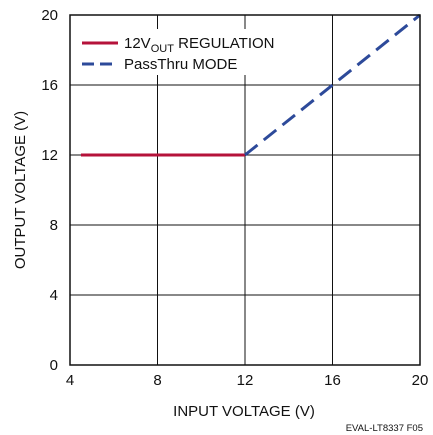 The width and height of the screenshot is (433, 435). Describe the element at coordinates (137, 43) in the screenshot. I see `legend-label-main: 12V` at that location.